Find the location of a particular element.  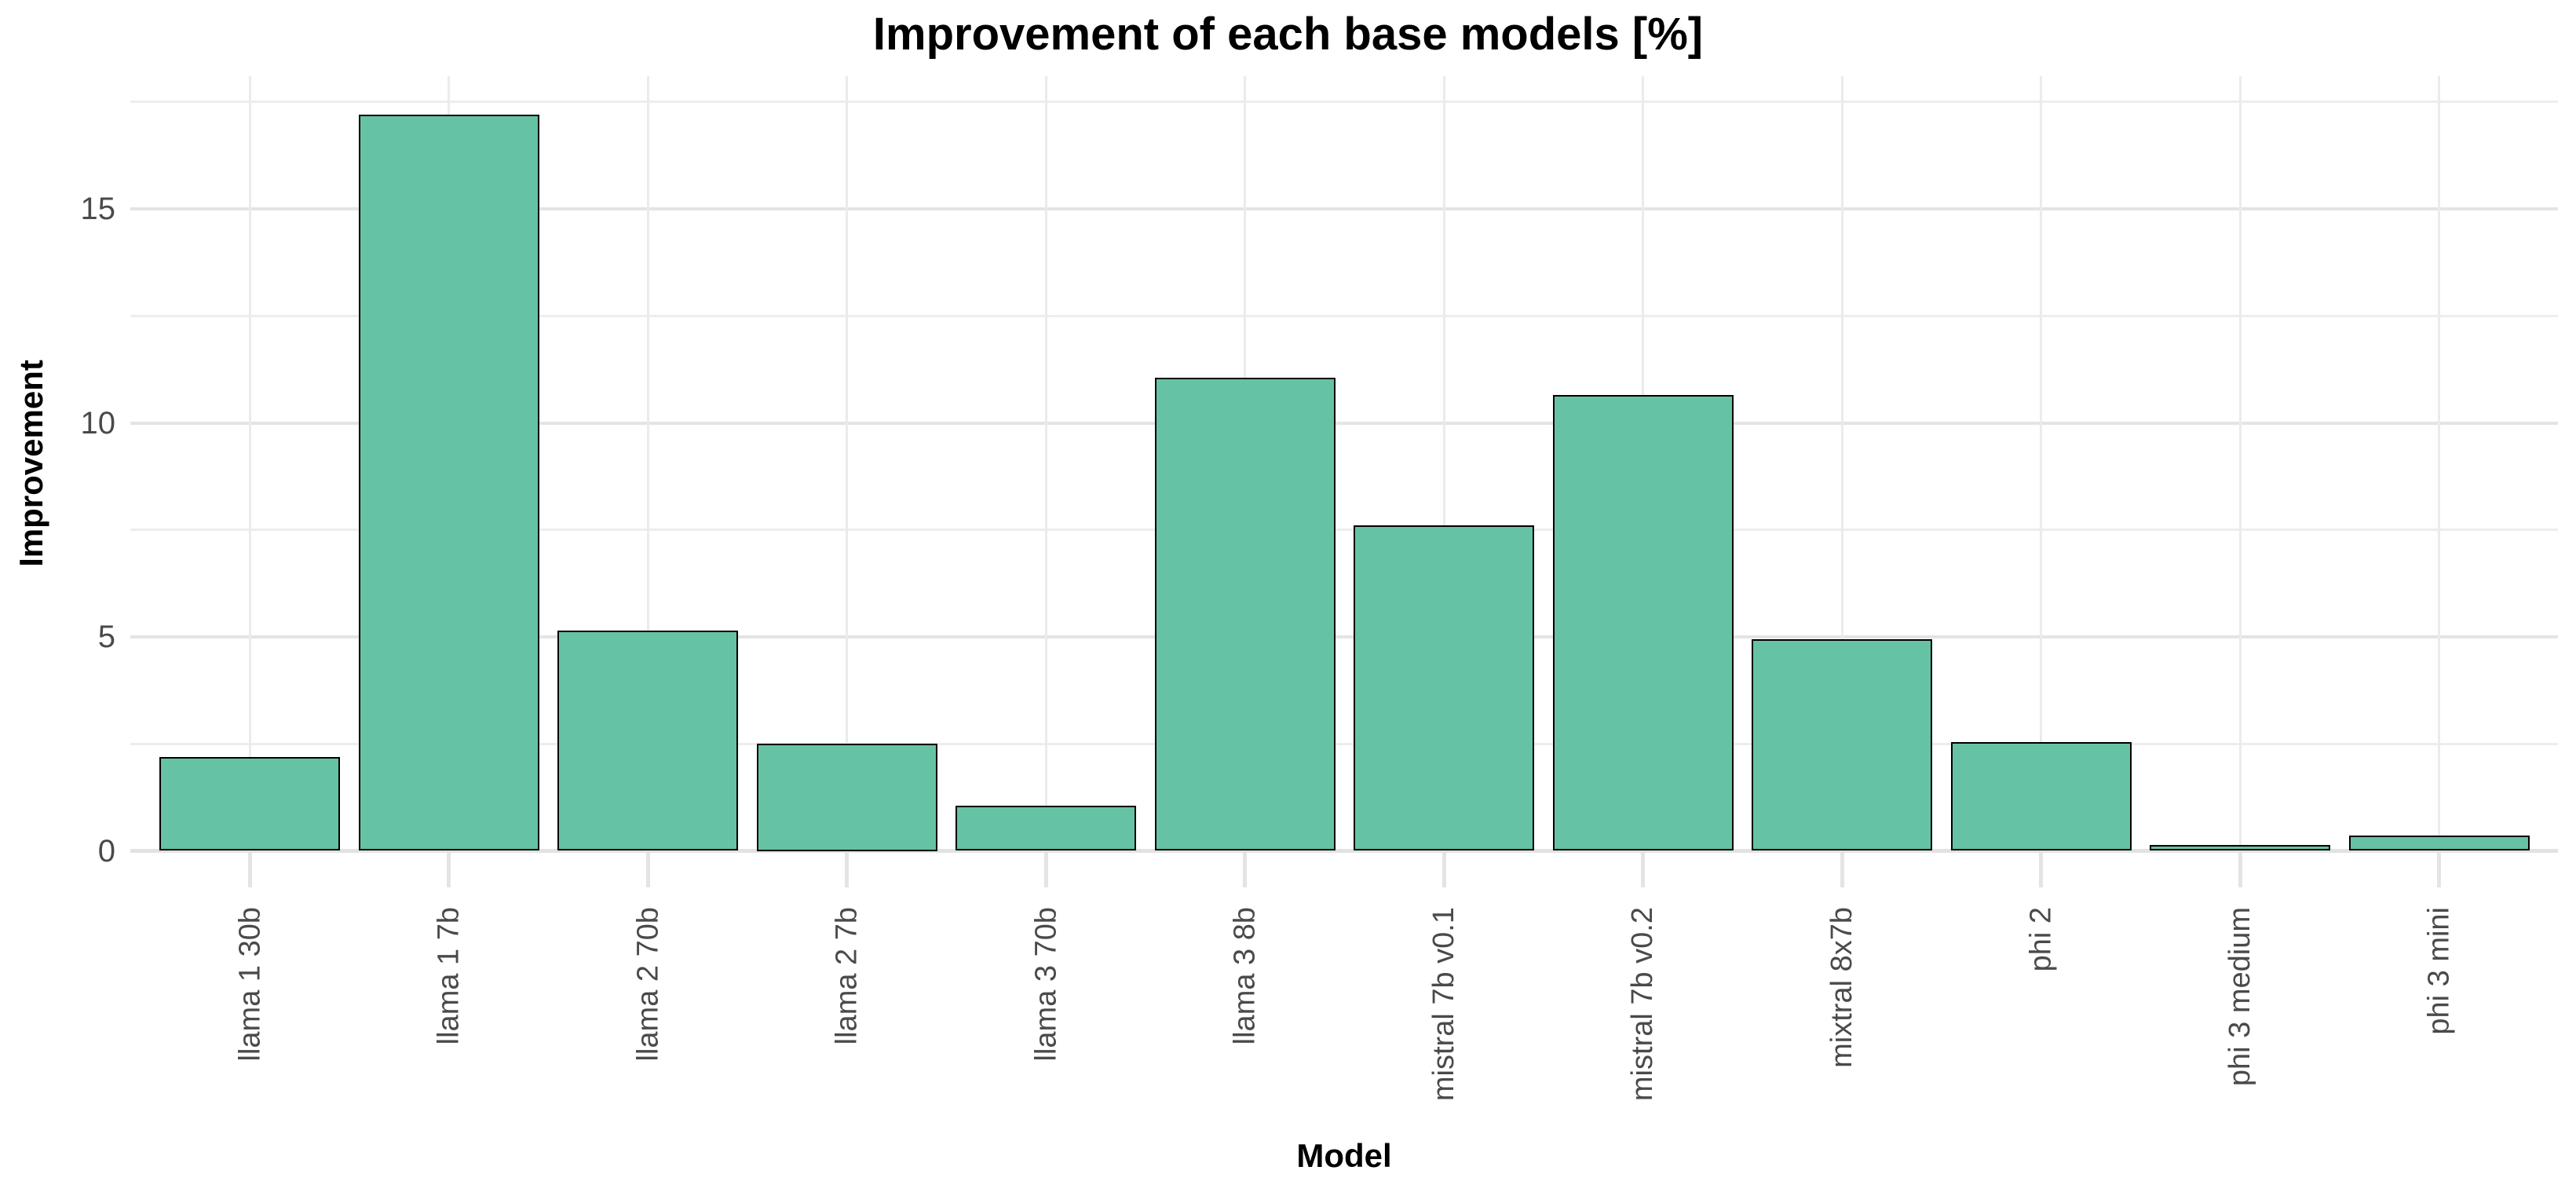

bar-llama-1-7b is located at coordinates (448, 483).